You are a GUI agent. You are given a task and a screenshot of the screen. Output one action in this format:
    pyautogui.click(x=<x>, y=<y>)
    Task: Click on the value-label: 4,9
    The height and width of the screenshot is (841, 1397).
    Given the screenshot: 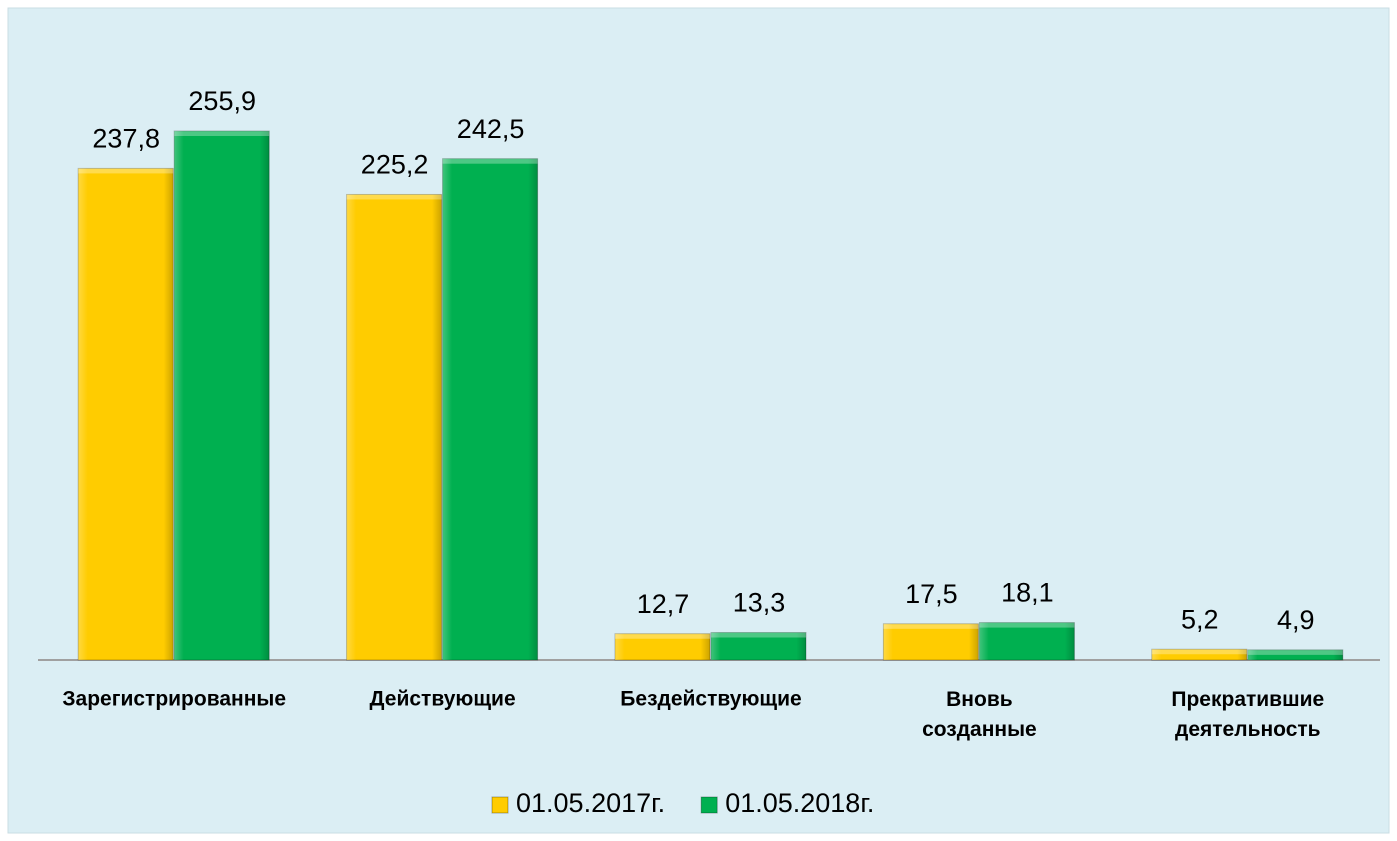 What is the action you would take?
    pyautogui.click(x=1296, y=620)
    